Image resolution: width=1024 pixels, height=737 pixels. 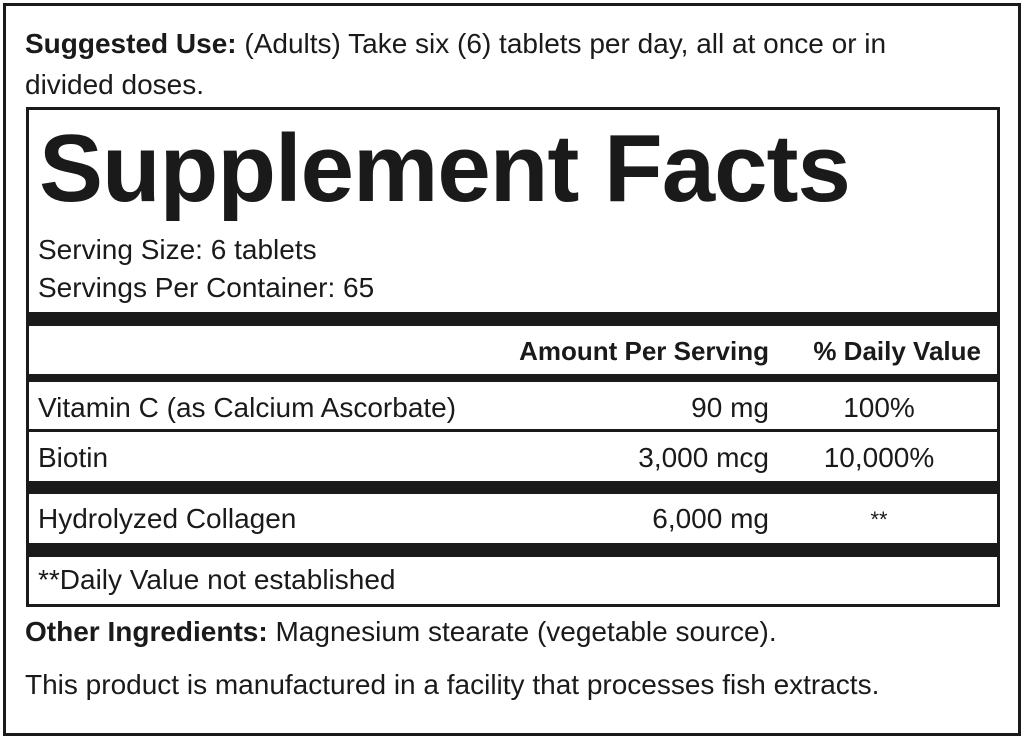 I want to click on serving-size: Serving Size: 6 tablets, so click(x=177, y=249).